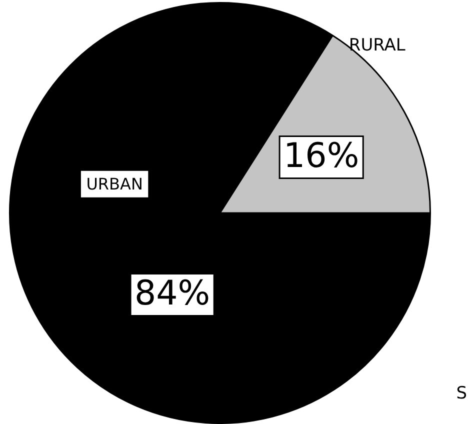  What do you see at coordinates (114, 184) in the screenshot?
I see `slice-label: URBAN` at bounding box center [114, 184].